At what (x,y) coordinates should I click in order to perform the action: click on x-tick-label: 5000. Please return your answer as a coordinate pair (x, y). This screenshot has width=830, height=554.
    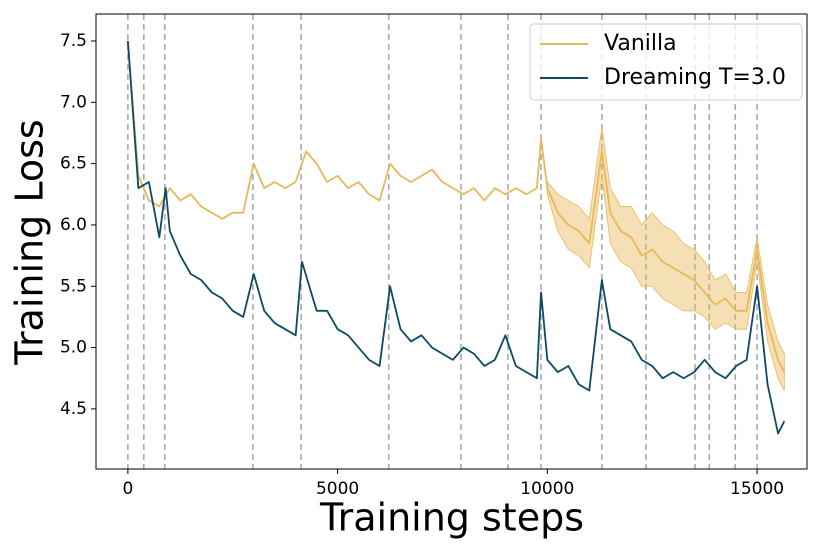
    Looking at the image, I should click on (337, 489).